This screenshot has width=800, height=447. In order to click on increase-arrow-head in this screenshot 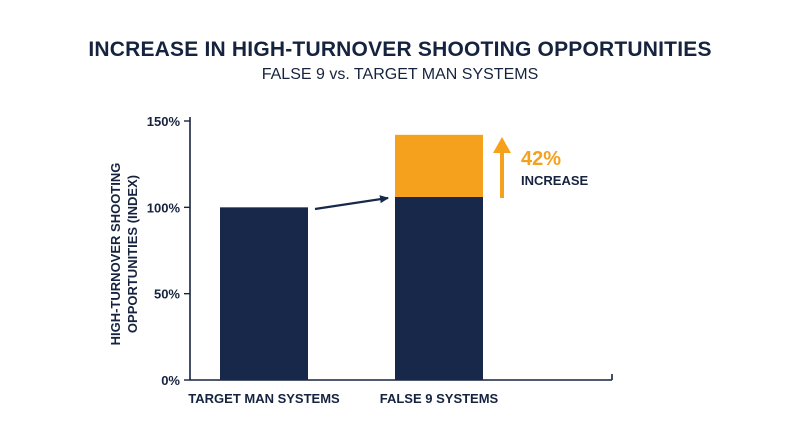, I will do `click(502, 145)`.